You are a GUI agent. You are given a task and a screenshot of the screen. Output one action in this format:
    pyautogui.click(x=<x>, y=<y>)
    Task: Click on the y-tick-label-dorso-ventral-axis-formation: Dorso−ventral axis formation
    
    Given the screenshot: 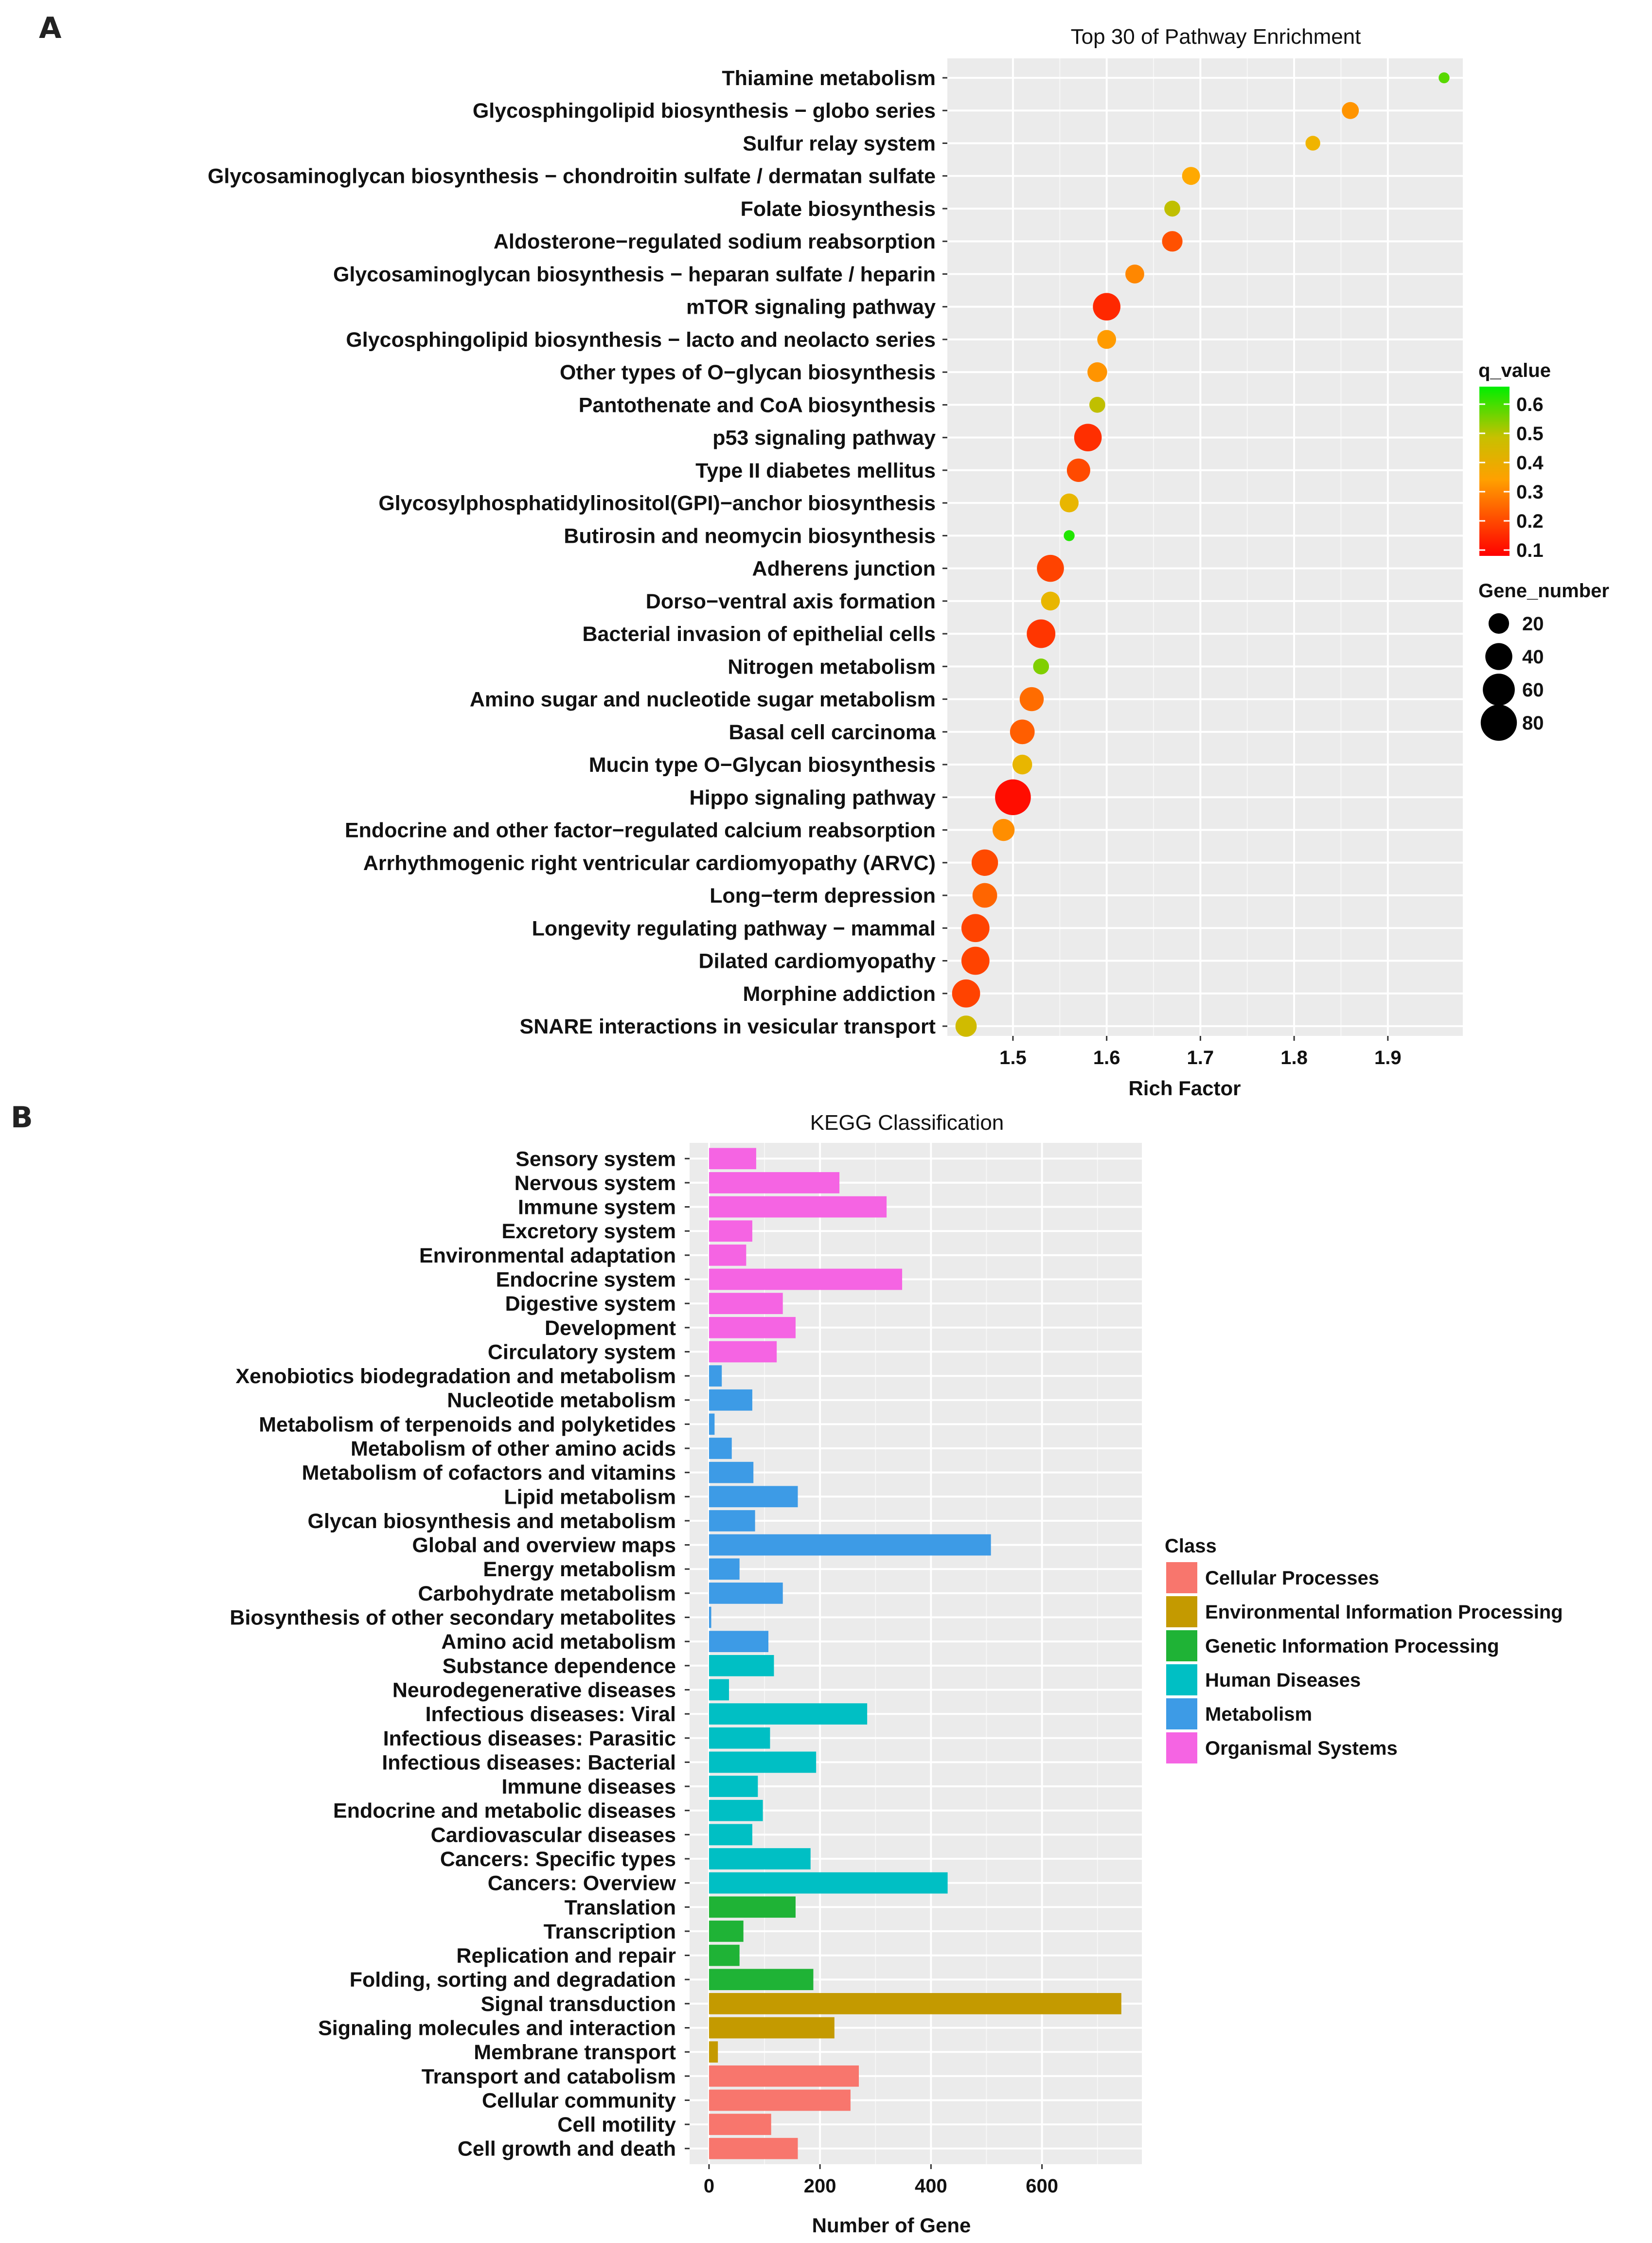 What is the action you would take?
    pyautogui.click(x=791, y=601)
    